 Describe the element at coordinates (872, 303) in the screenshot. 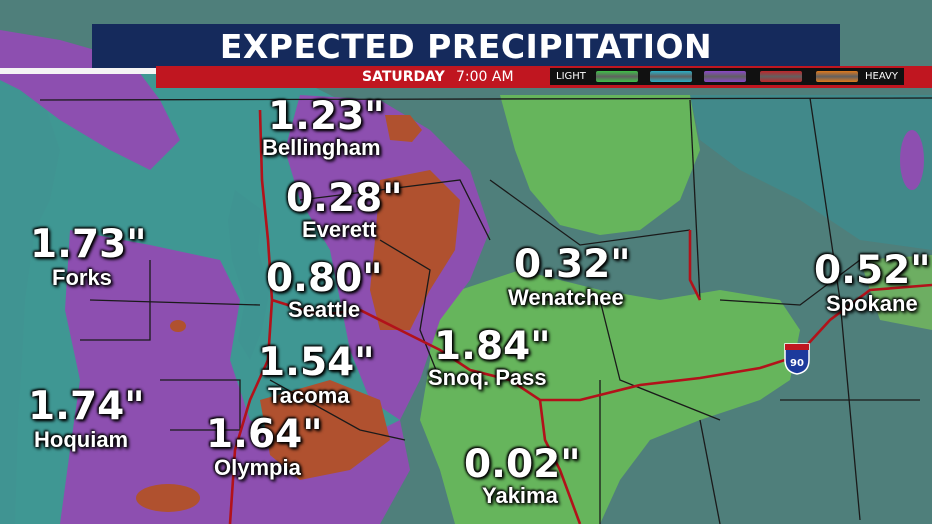

I see `city-spokane: Spokane` at that location.